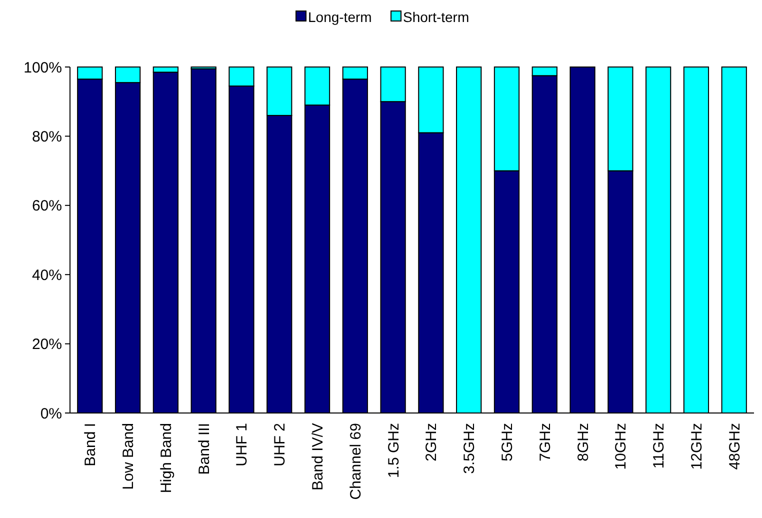 The image size is (762, 518). What do you see at coordinates (545, 442) in the screenshot?
I see `x-tick-label: 7GHz` at bounding box center [545, 442].